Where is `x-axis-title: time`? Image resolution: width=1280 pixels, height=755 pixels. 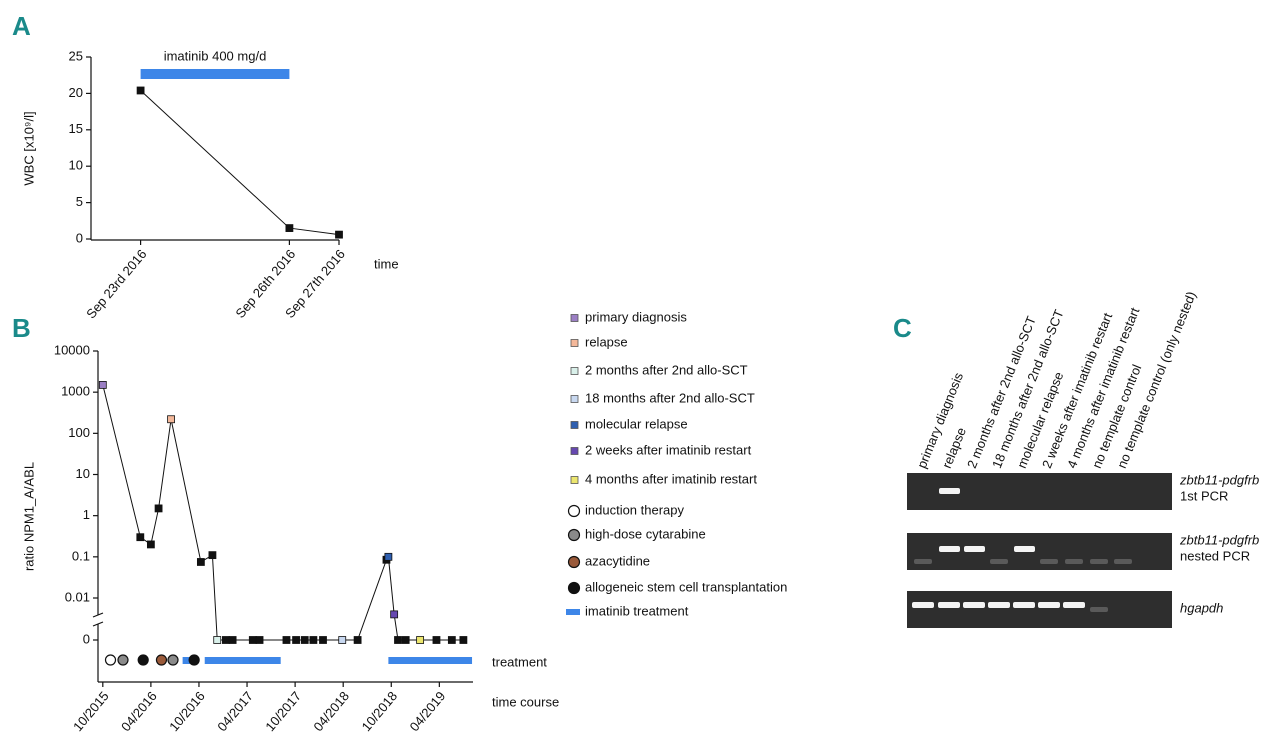
x-axis-title: time is located at coordinates (386, 263).